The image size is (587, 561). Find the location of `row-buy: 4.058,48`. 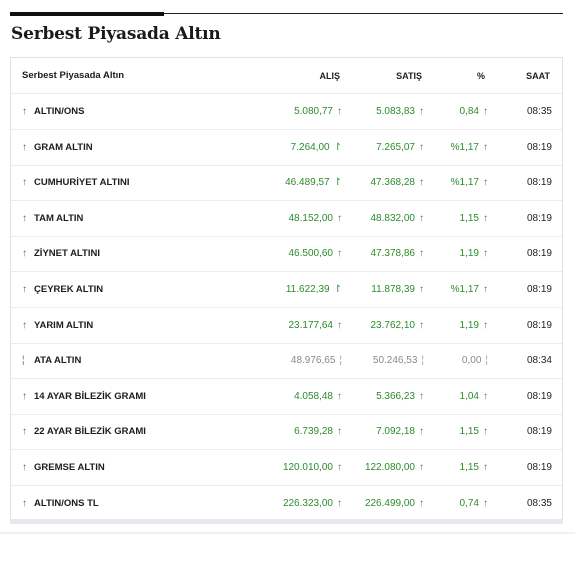

row-buy: 4.058,48 is located at coordinates (313, 396).